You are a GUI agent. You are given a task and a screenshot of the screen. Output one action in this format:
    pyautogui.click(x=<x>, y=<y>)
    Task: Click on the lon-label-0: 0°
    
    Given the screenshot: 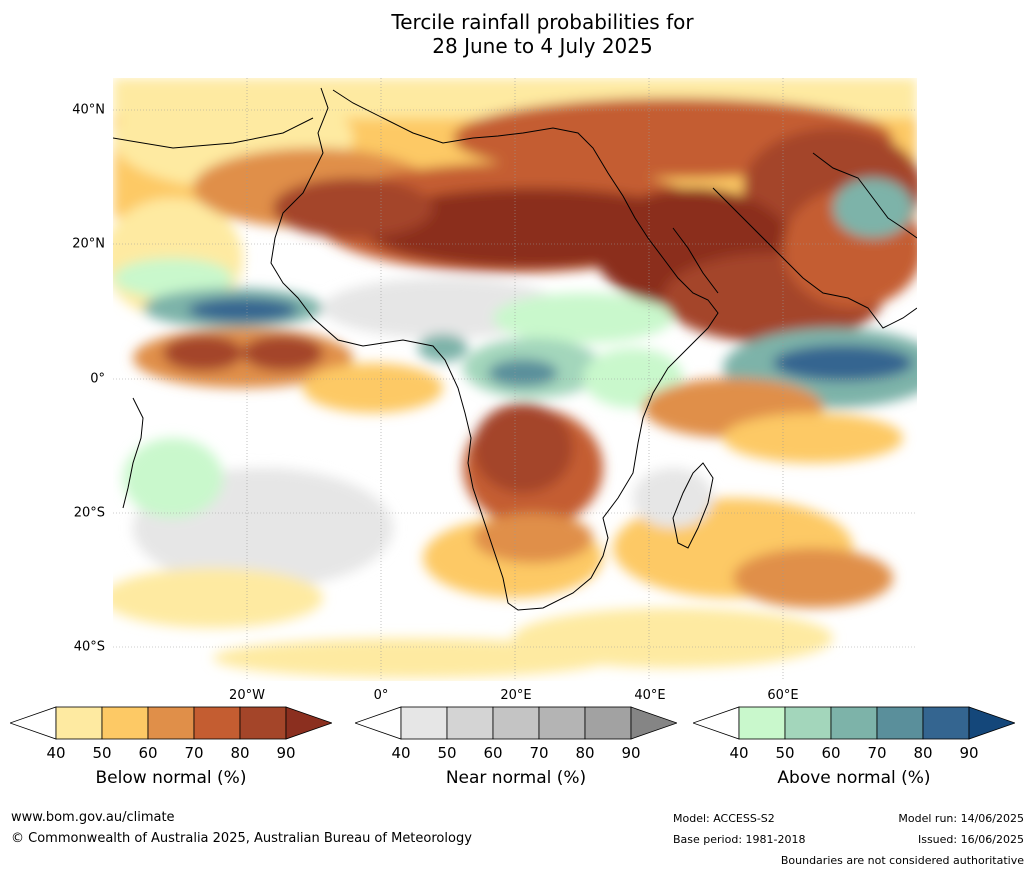 What is the action you would take?
    pyautogui.click(x=381, y=695)
    